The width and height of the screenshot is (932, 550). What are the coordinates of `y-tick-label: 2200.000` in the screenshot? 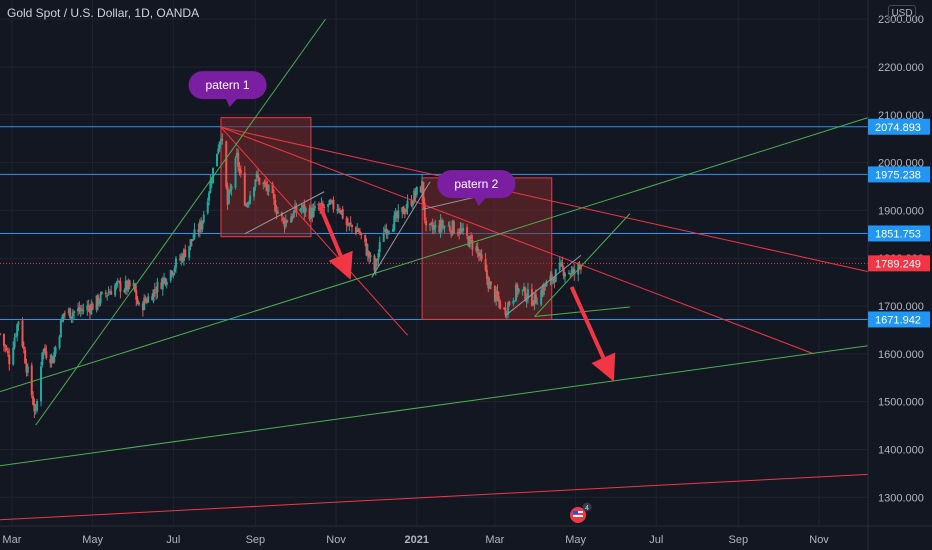 It's located at (901, 68).